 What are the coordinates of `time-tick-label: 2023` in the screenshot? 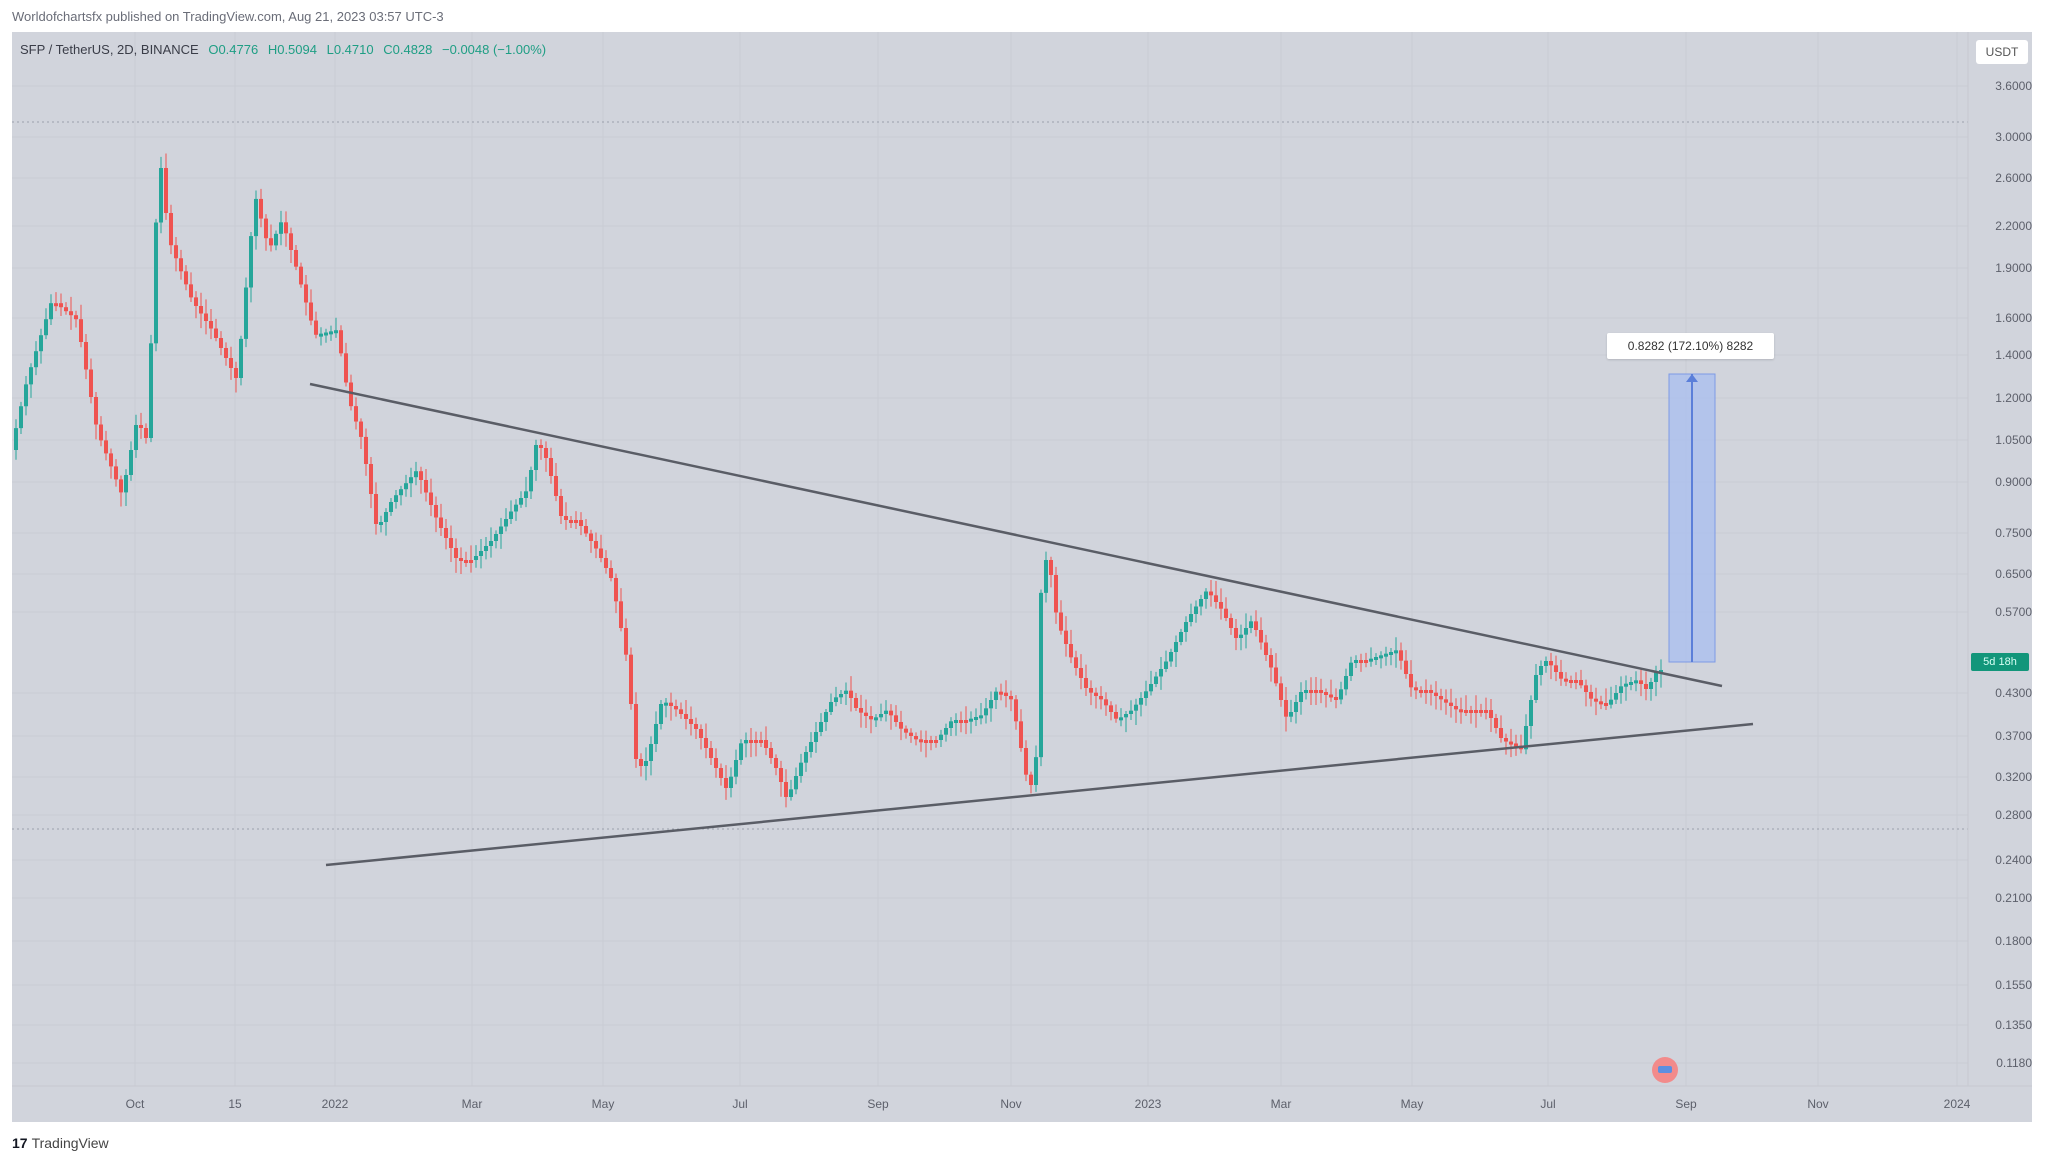 It's located at (1148, 1104).